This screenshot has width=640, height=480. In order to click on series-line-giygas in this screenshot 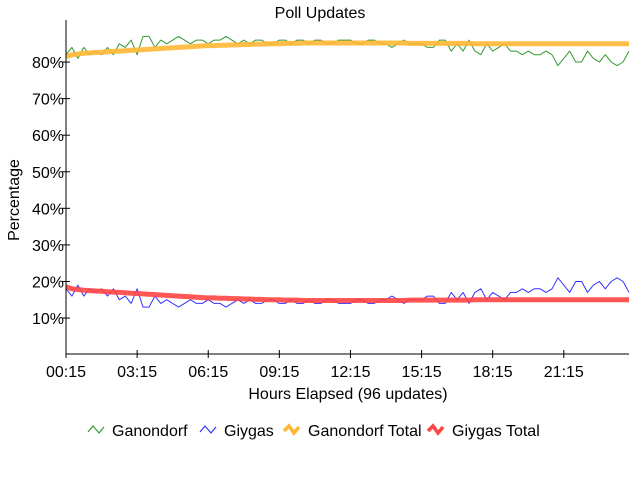, I will do `click(347, 292)`.